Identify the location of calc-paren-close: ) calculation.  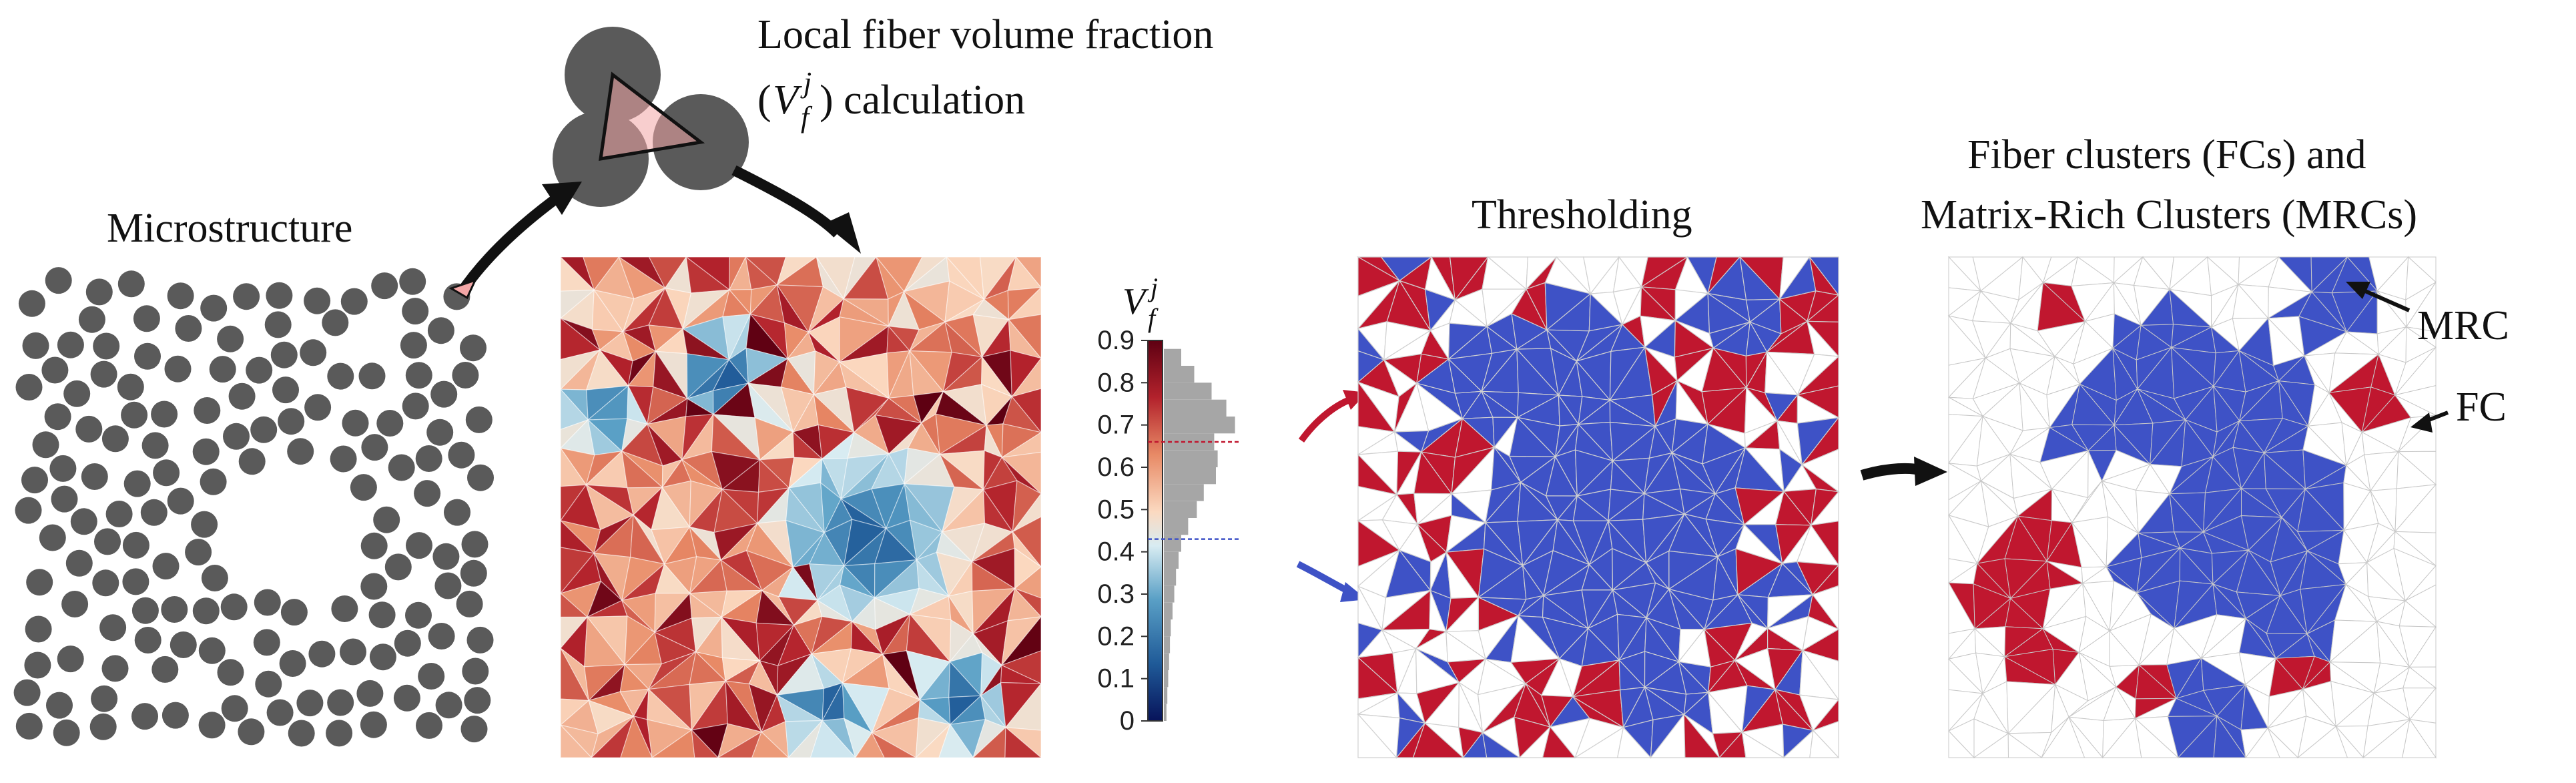
(922, 100).